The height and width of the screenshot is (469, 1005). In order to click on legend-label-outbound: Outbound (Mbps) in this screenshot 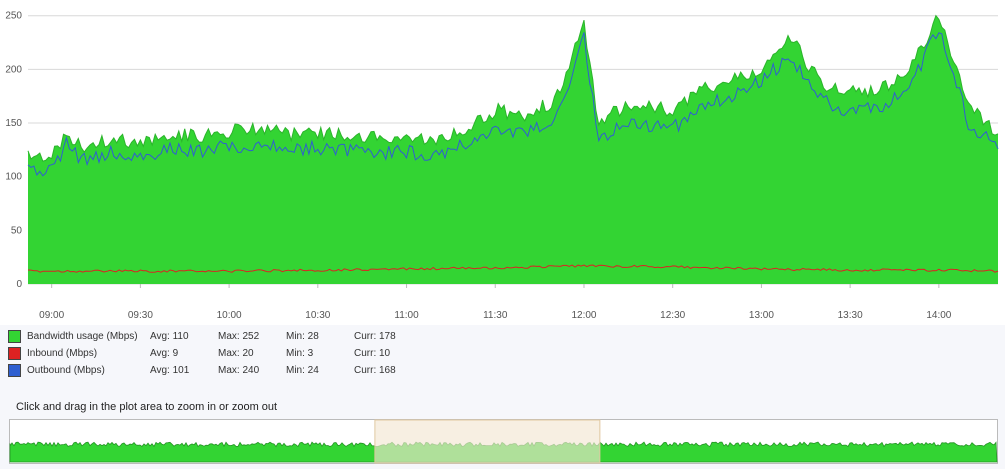, I will do `click(66, 370)`.